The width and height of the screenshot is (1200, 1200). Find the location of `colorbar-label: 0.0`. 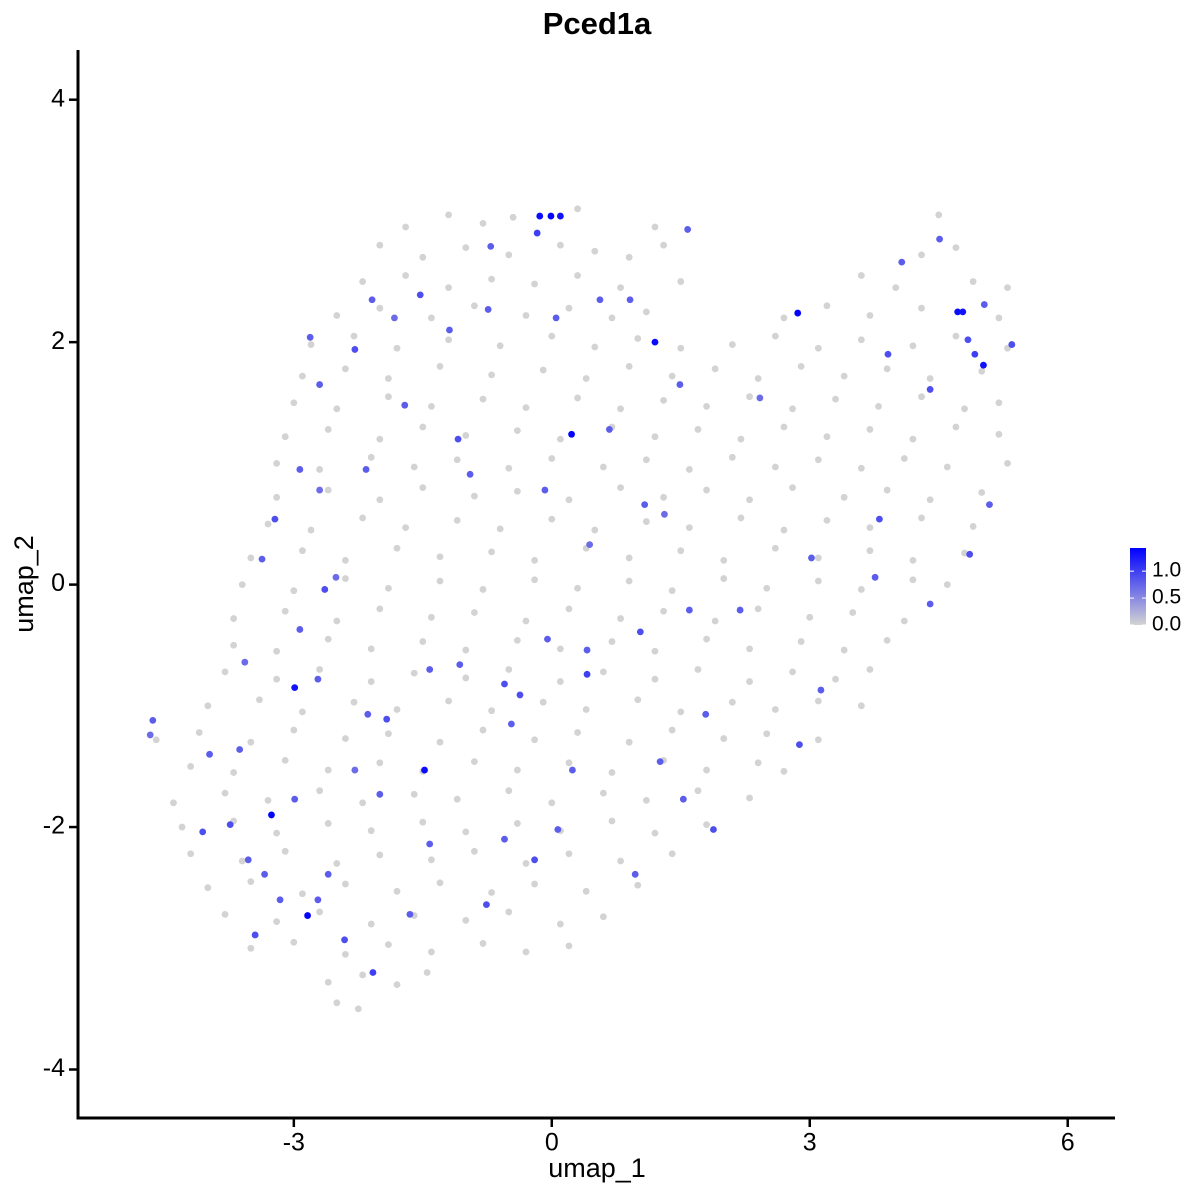

colorbar-label: 0.0 is located at coordinates (1166, 624).